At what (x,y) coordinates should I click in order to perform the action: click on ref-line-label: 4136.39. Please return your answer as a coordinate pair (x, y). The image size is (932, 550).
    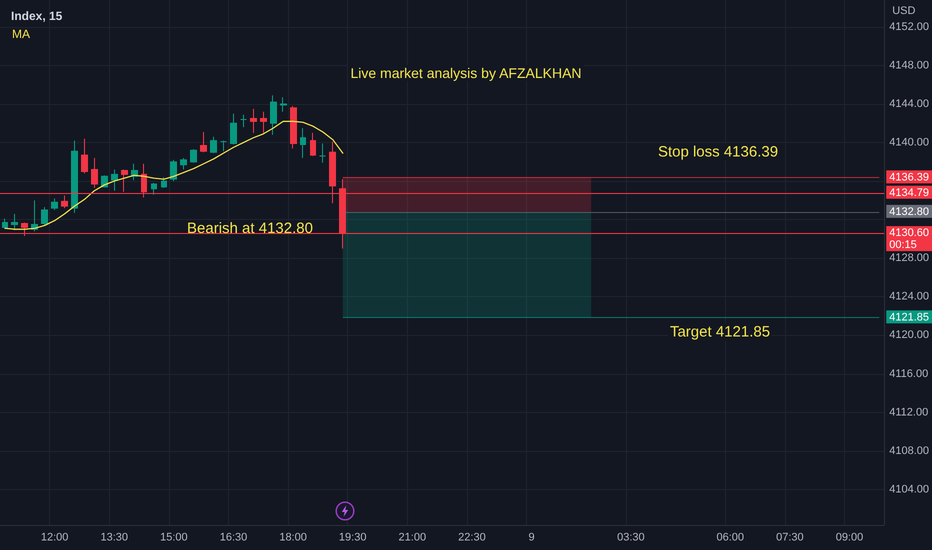
    Looking at the image, I should click on (909, 177).